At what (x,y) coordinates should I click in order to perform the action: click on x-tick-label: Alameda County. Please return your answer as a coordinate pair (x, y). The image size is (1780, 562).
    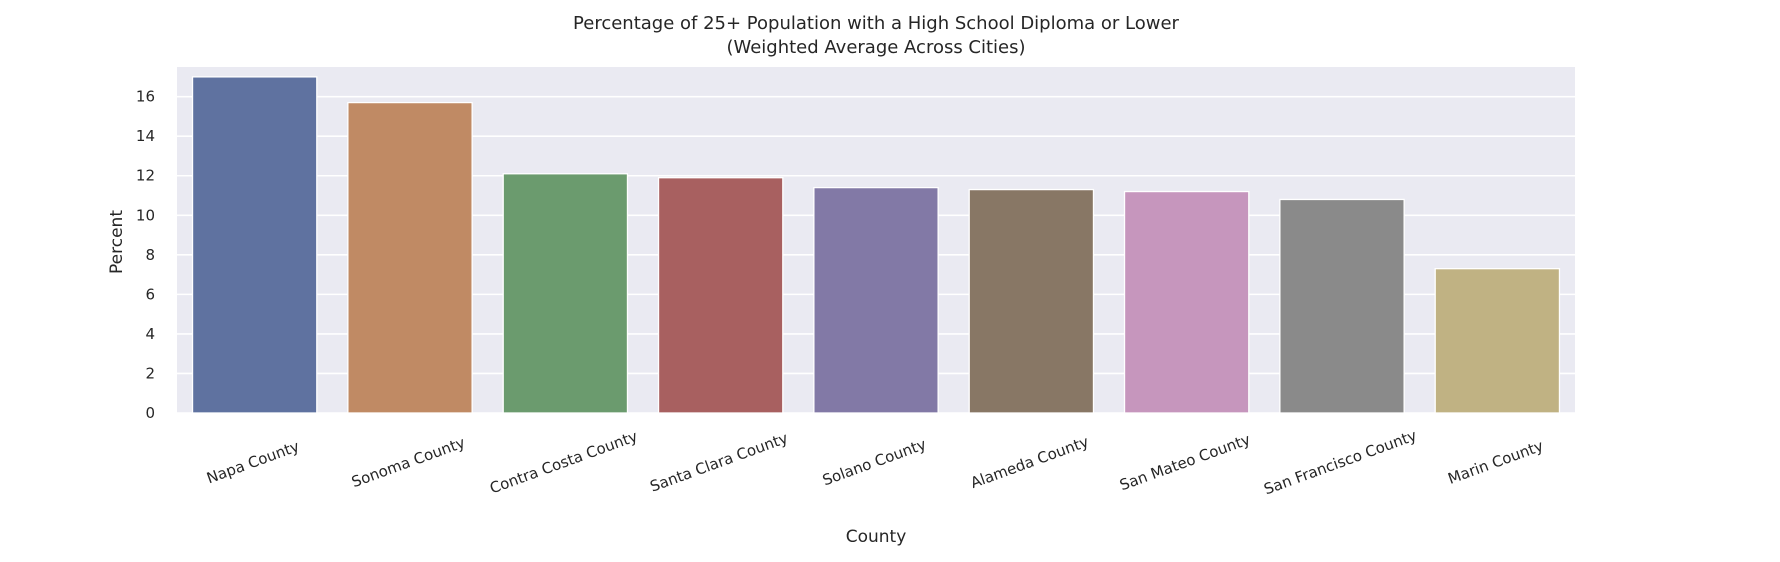
    Looking at the image, I should click on (1029, 462).